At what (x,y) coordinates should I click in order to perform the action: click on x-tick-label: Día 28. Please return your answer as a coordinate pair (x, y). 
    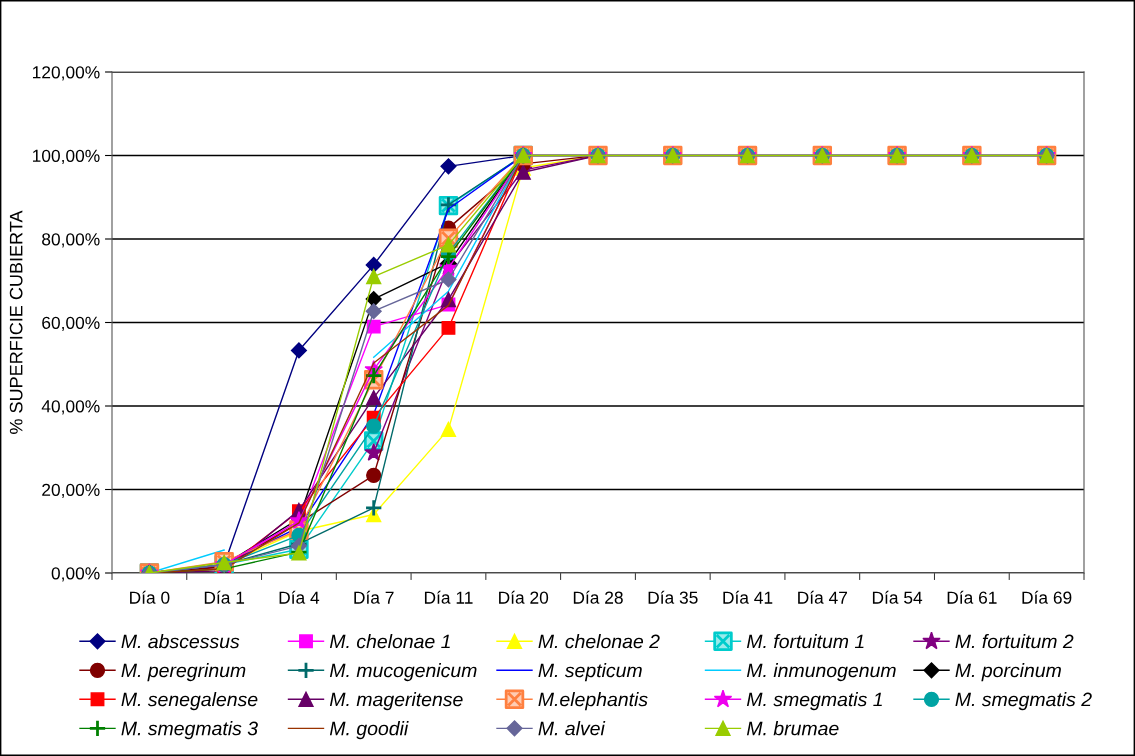
    Looking at the image, I should click on (598, 597).